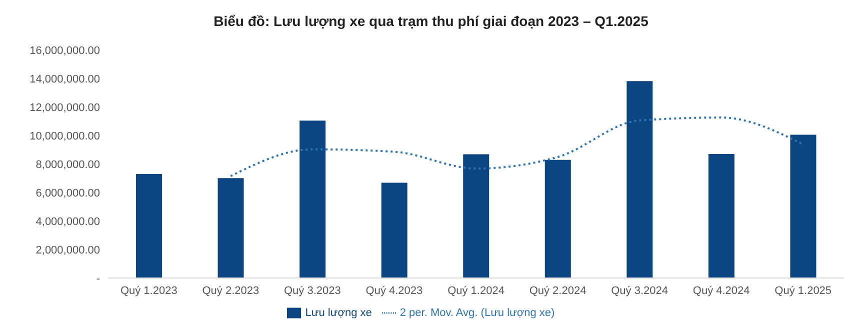  Describe the element at coordinates (68, 193) in the screenshot. I see `y-tick-label: 6,000,000.00` at that location.